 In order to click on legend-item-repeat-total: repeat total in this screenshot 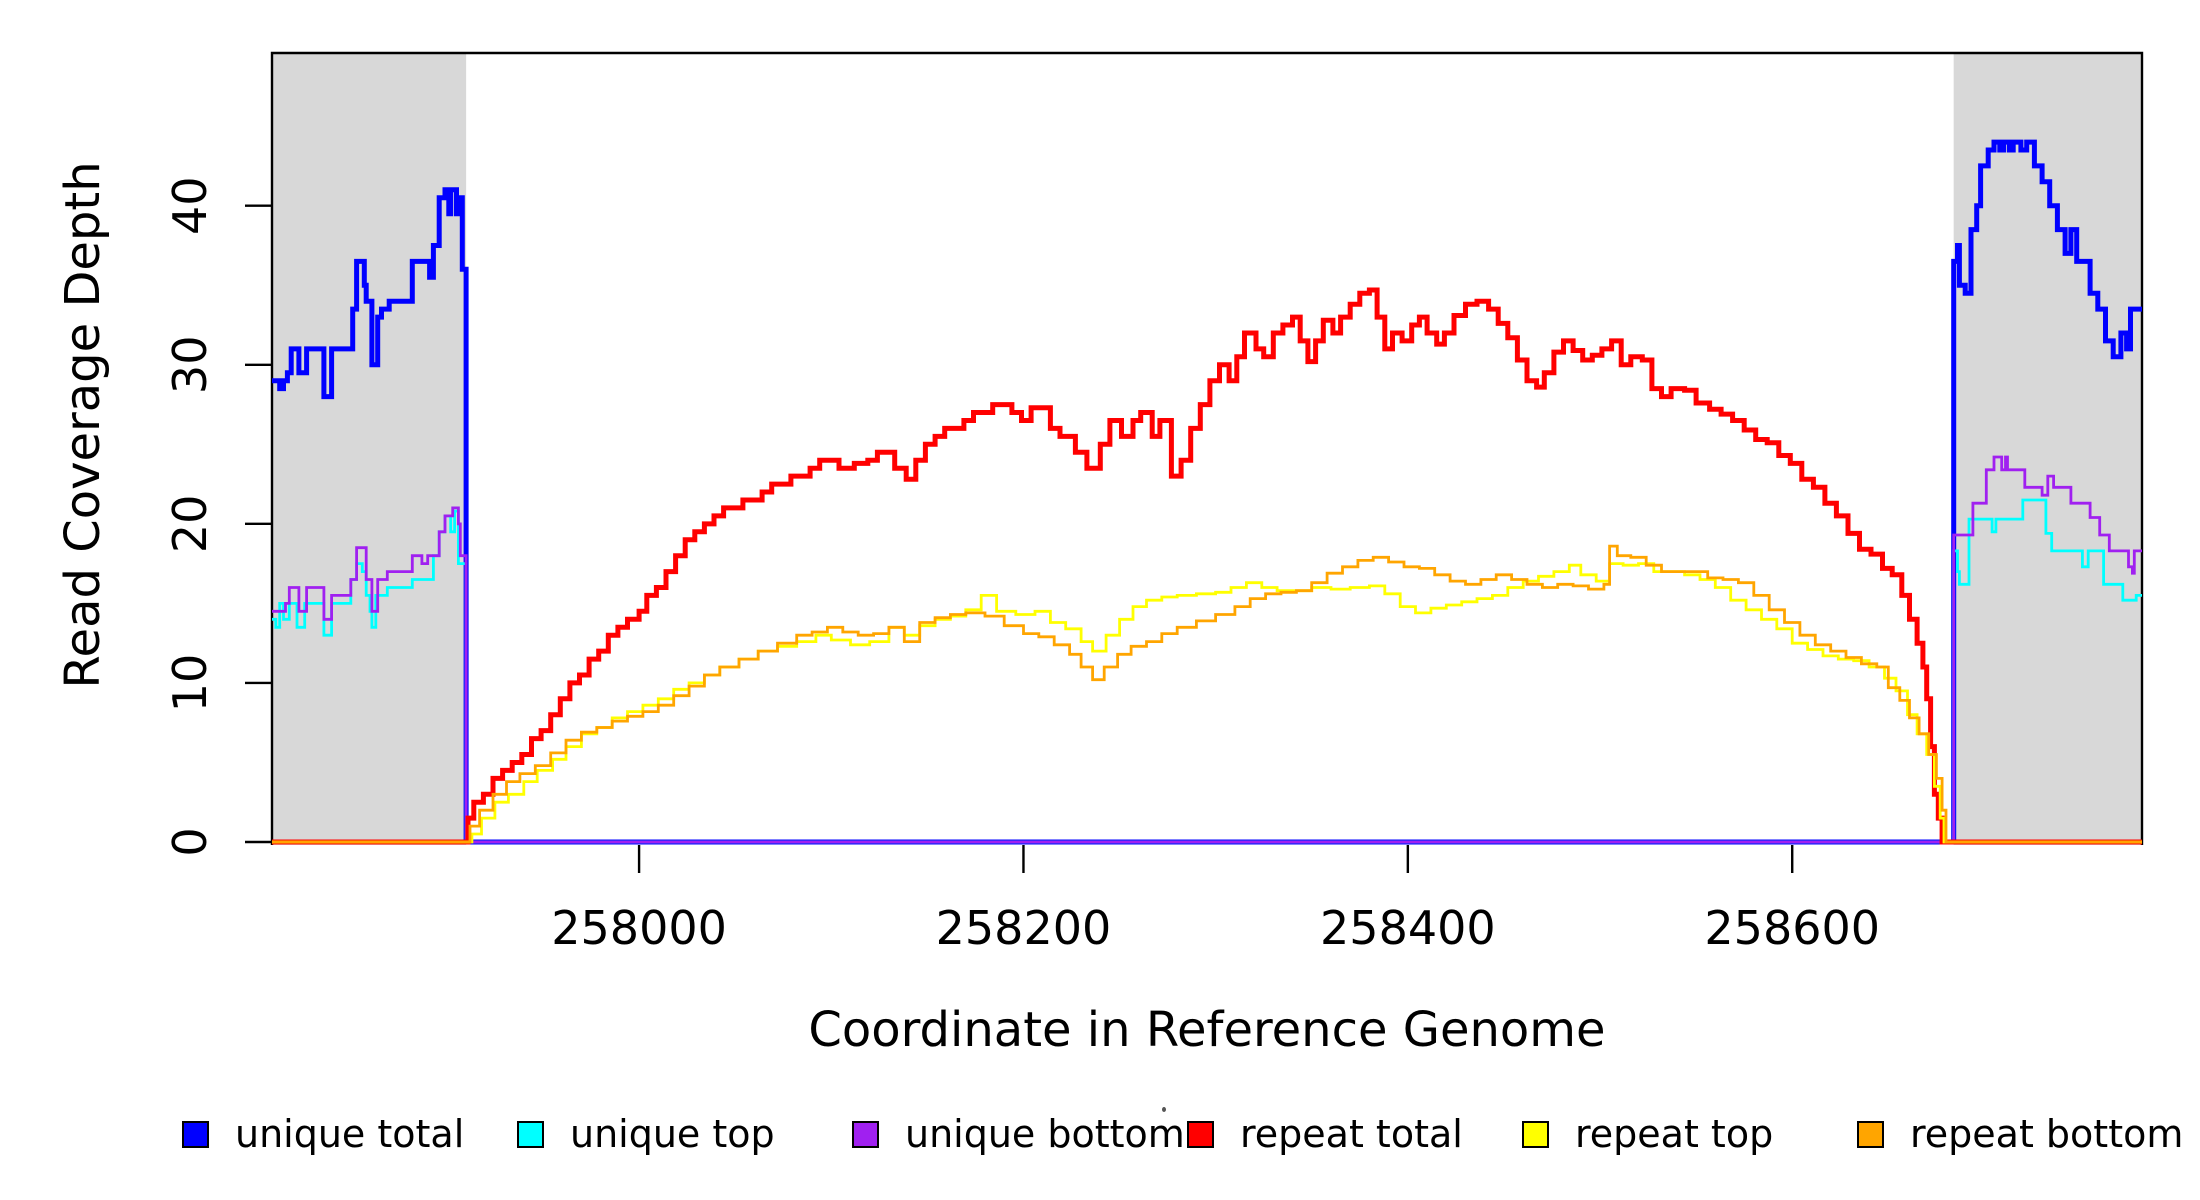, I will do `click(1325, 1134)`.